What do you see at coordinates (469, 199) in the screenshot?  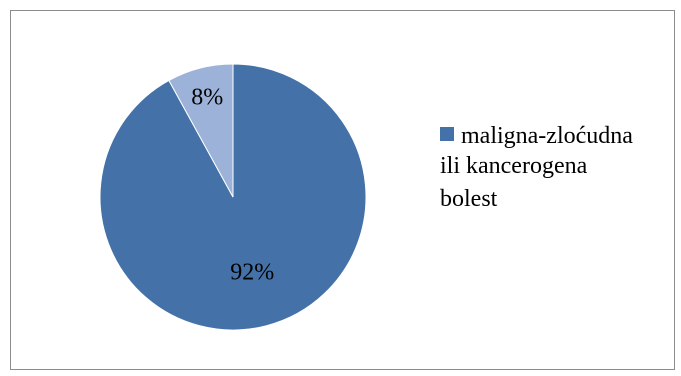 I see `legend-label-line-3: bolest` at bounding box center [469, 199].